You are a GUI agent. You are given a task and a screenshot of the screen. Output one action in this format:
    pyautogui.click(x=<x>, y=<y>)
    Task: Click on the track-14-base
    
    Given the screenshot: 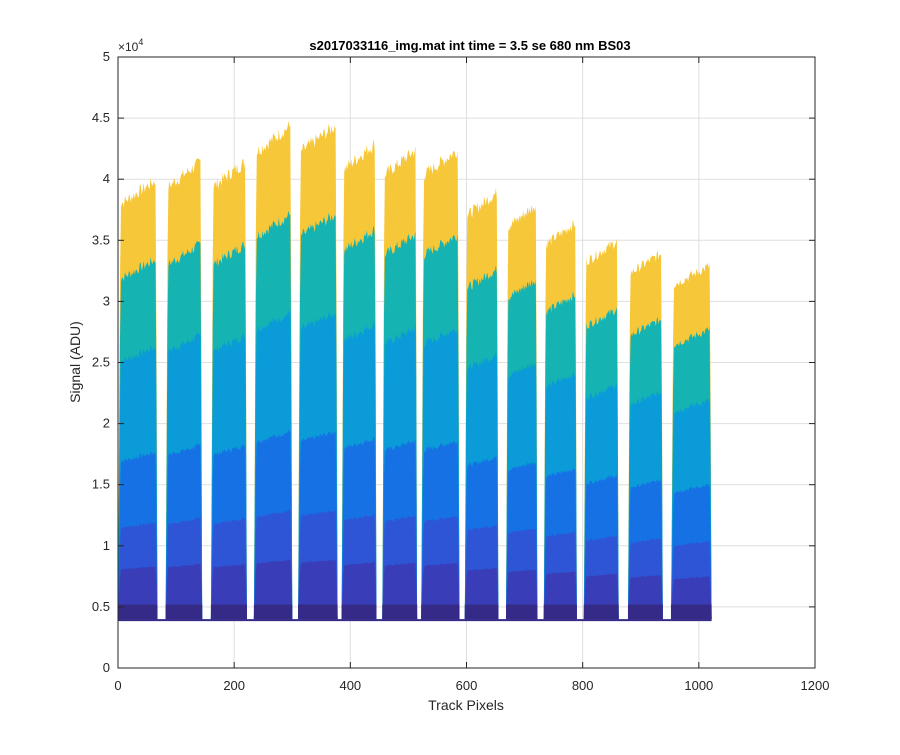 What is the action you would take?
    pyautogui.click(x=691, y=612)
    